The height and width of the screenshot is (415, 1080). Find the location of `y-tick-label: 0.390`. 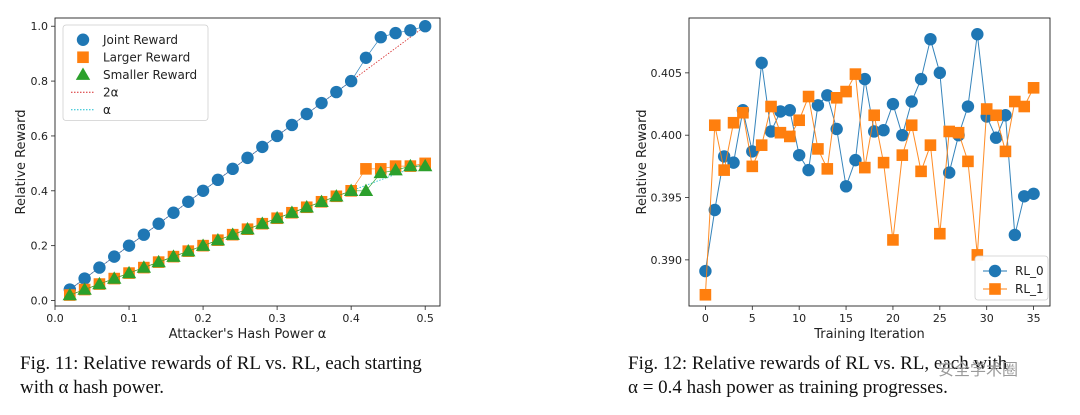

y-tick-label: 0.390 is located at coordinates (667, 260).